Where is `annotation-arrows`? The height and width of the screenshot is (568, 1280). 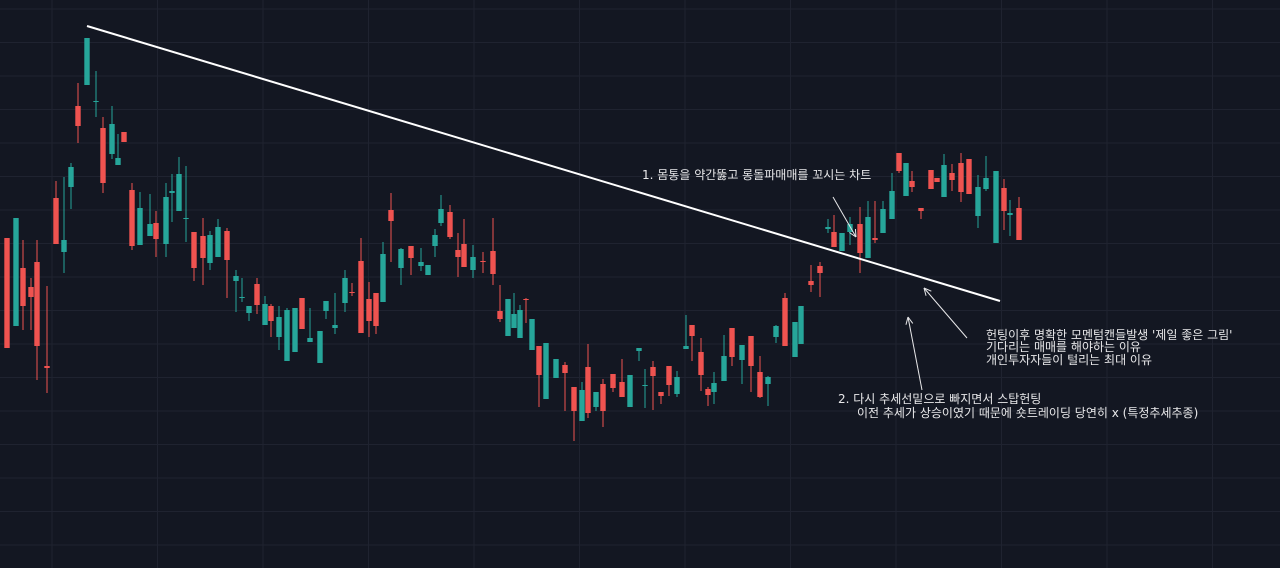 annotation-arrows is located at coordinates (900, 293).